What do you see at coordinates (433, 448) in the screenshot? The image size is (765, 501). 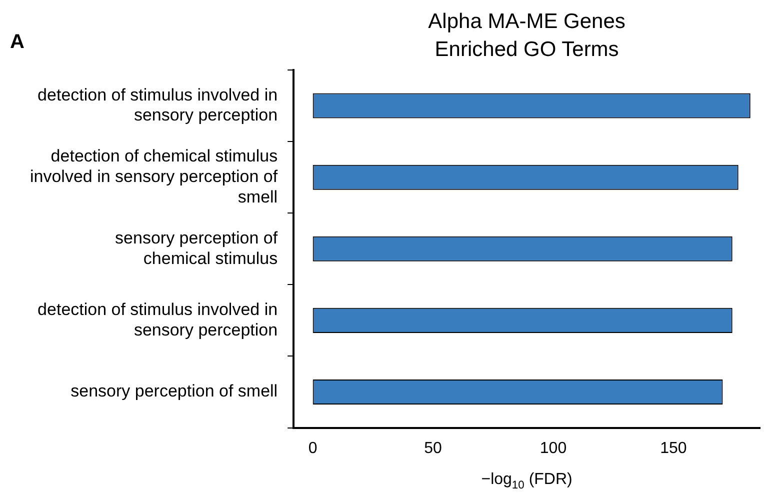 I see `x-tick-label: 50` at bounding box center [433, 448].